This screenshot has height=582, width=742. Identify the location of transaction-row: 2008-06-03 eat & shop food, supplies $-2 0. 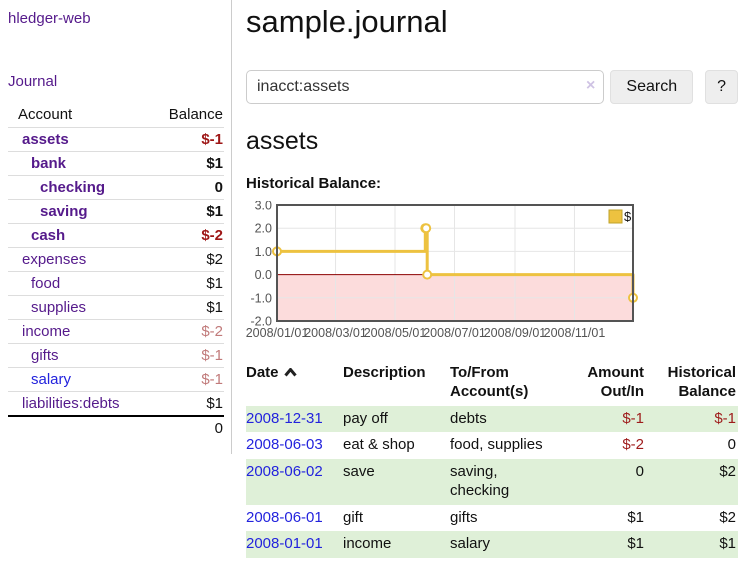
(492, 445).